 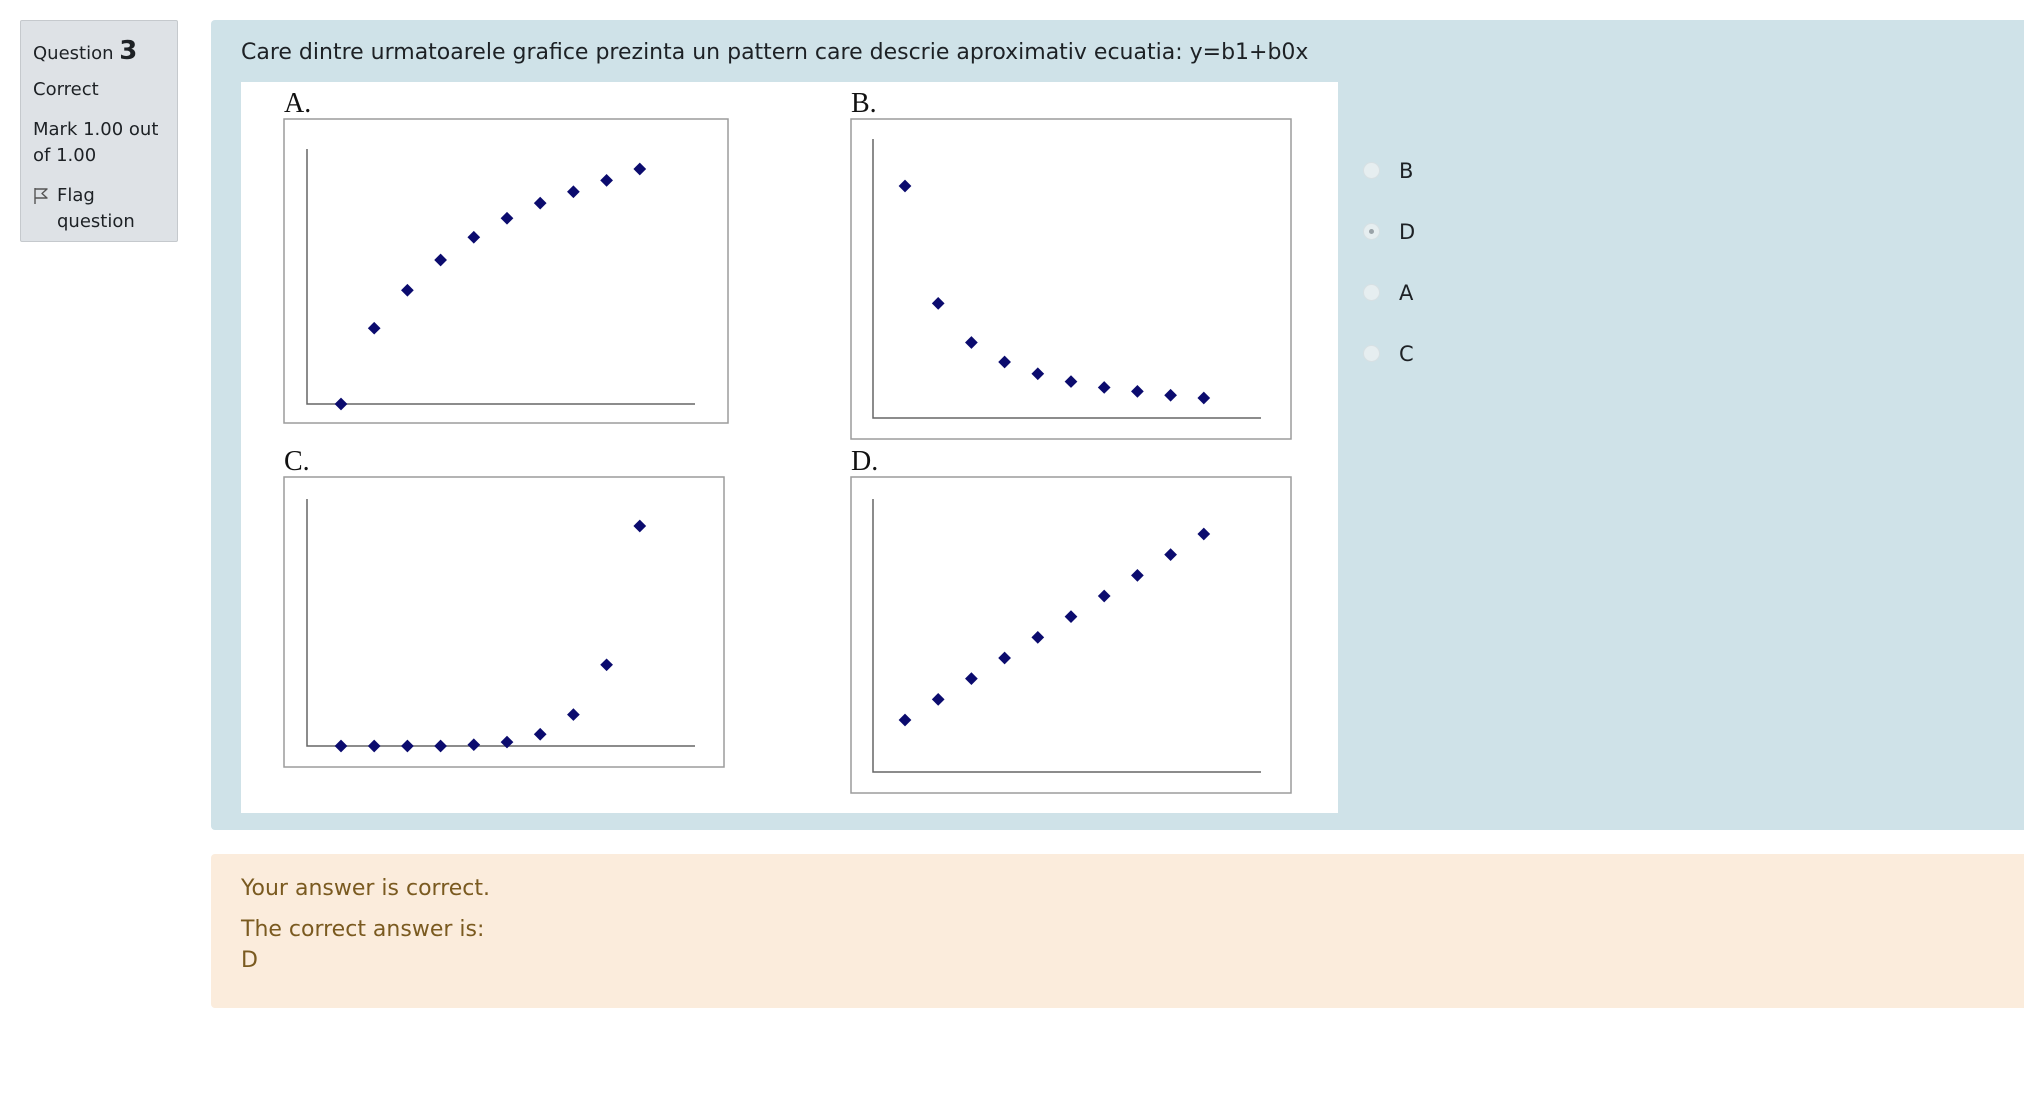 What do you see at coordinates (1371, 292) in the screenshot?
I see `answer-radio-a` at bounding box center [1371, 292].